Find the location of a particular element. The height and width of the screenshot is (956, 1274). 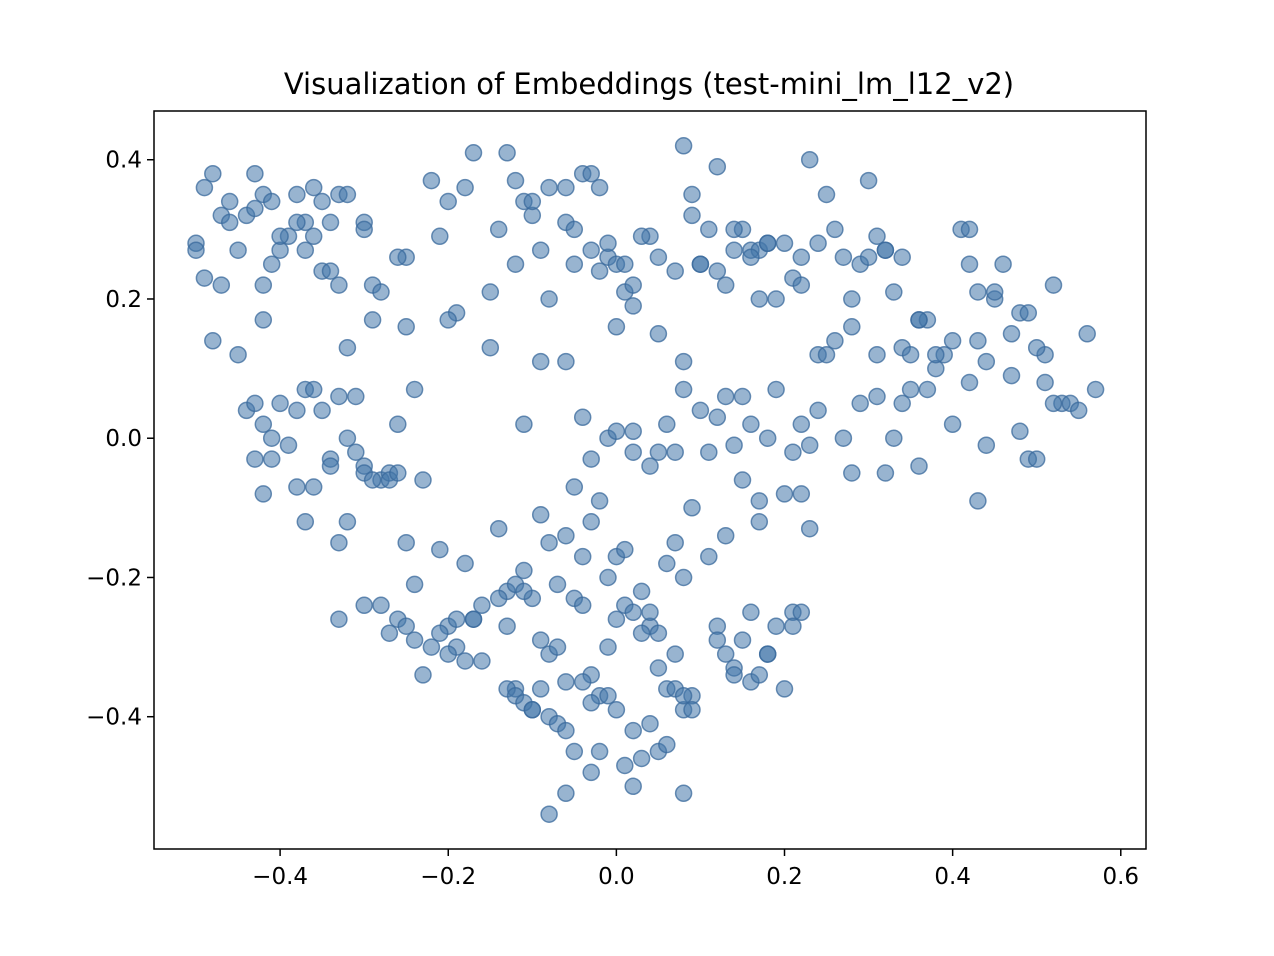

x-tick-label: 0.0 is located at coordinates (616, 877).